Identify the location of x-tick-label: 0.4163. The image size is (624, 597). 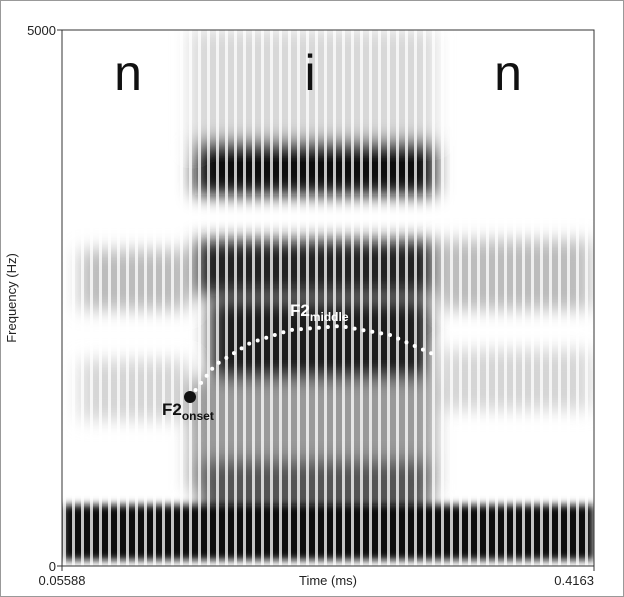
(574, 580).